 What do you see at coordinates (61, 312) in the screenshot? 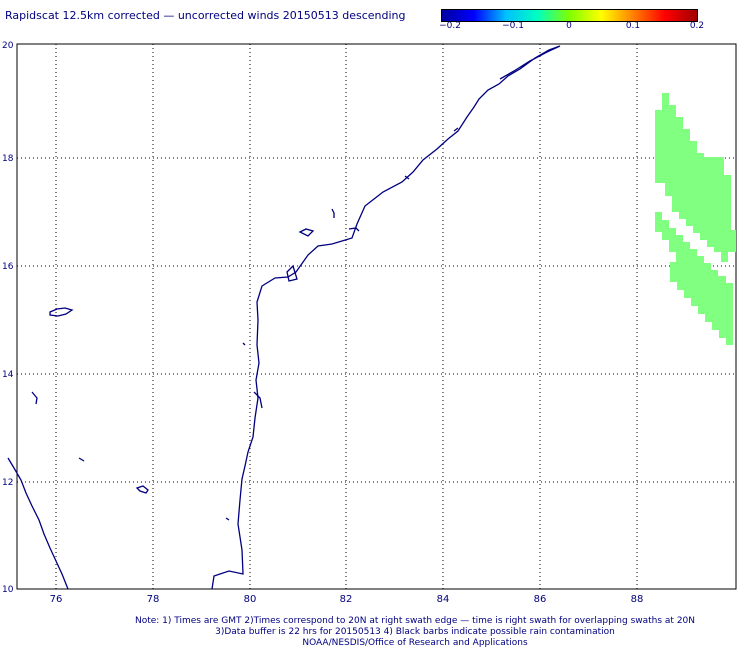
I see `island-west` at bounding box center [61, 312].